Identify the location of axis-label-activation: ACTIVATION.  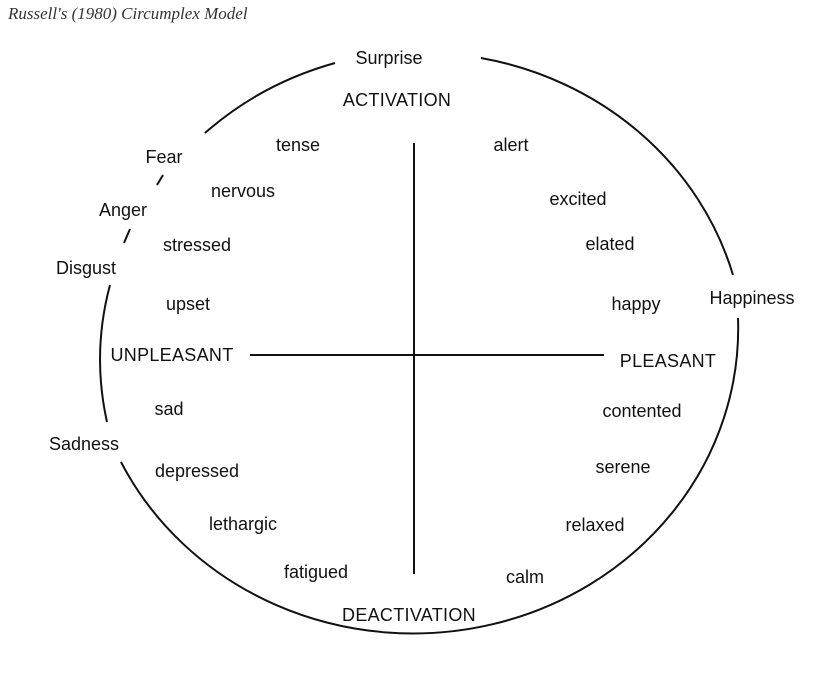
(397, 100).